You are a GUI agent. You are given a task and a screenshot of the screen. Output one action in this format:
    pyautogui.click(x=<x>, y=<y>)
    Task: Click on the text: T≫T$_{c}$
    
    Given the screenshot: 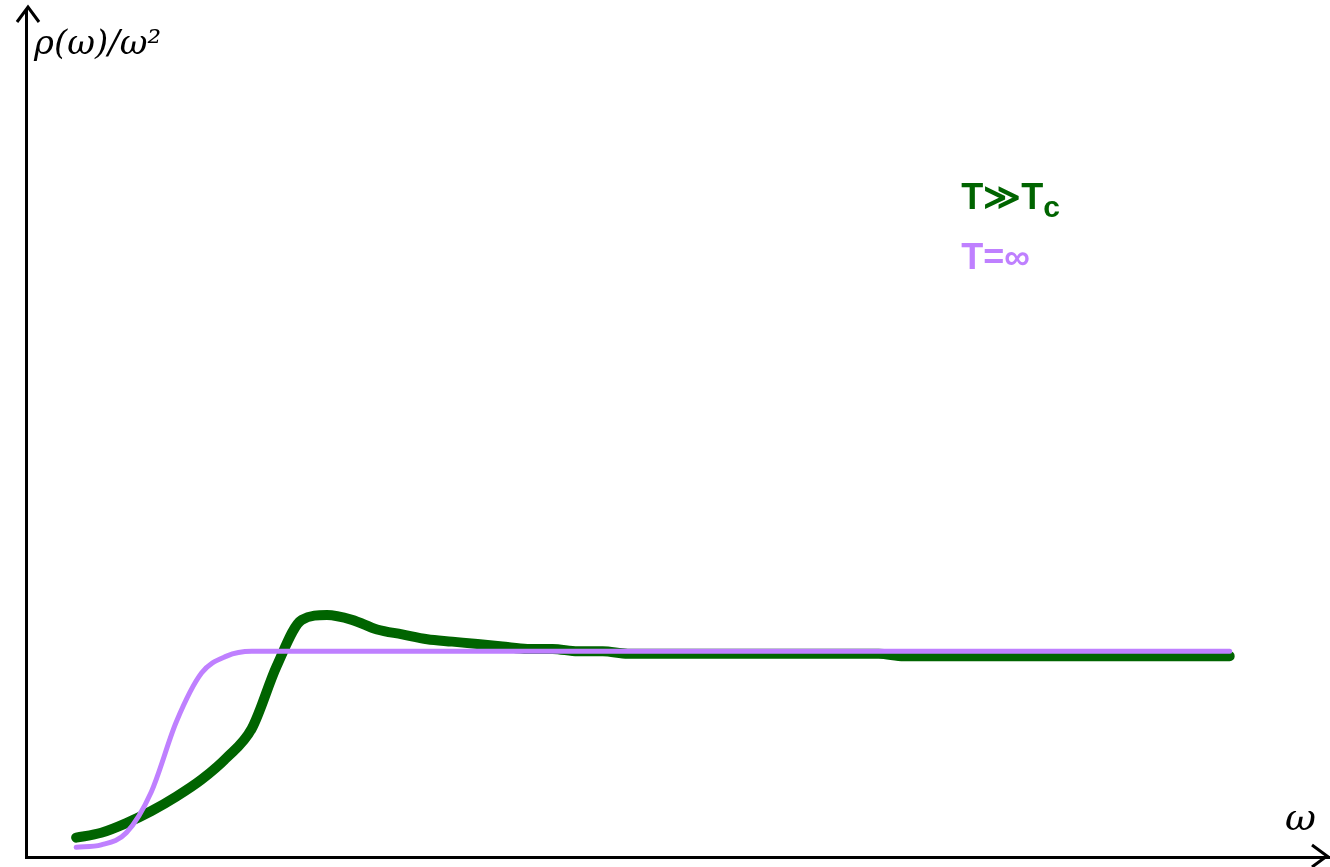 What is the action you would take?
    pyautogui.click(x=1010, y=200)
    